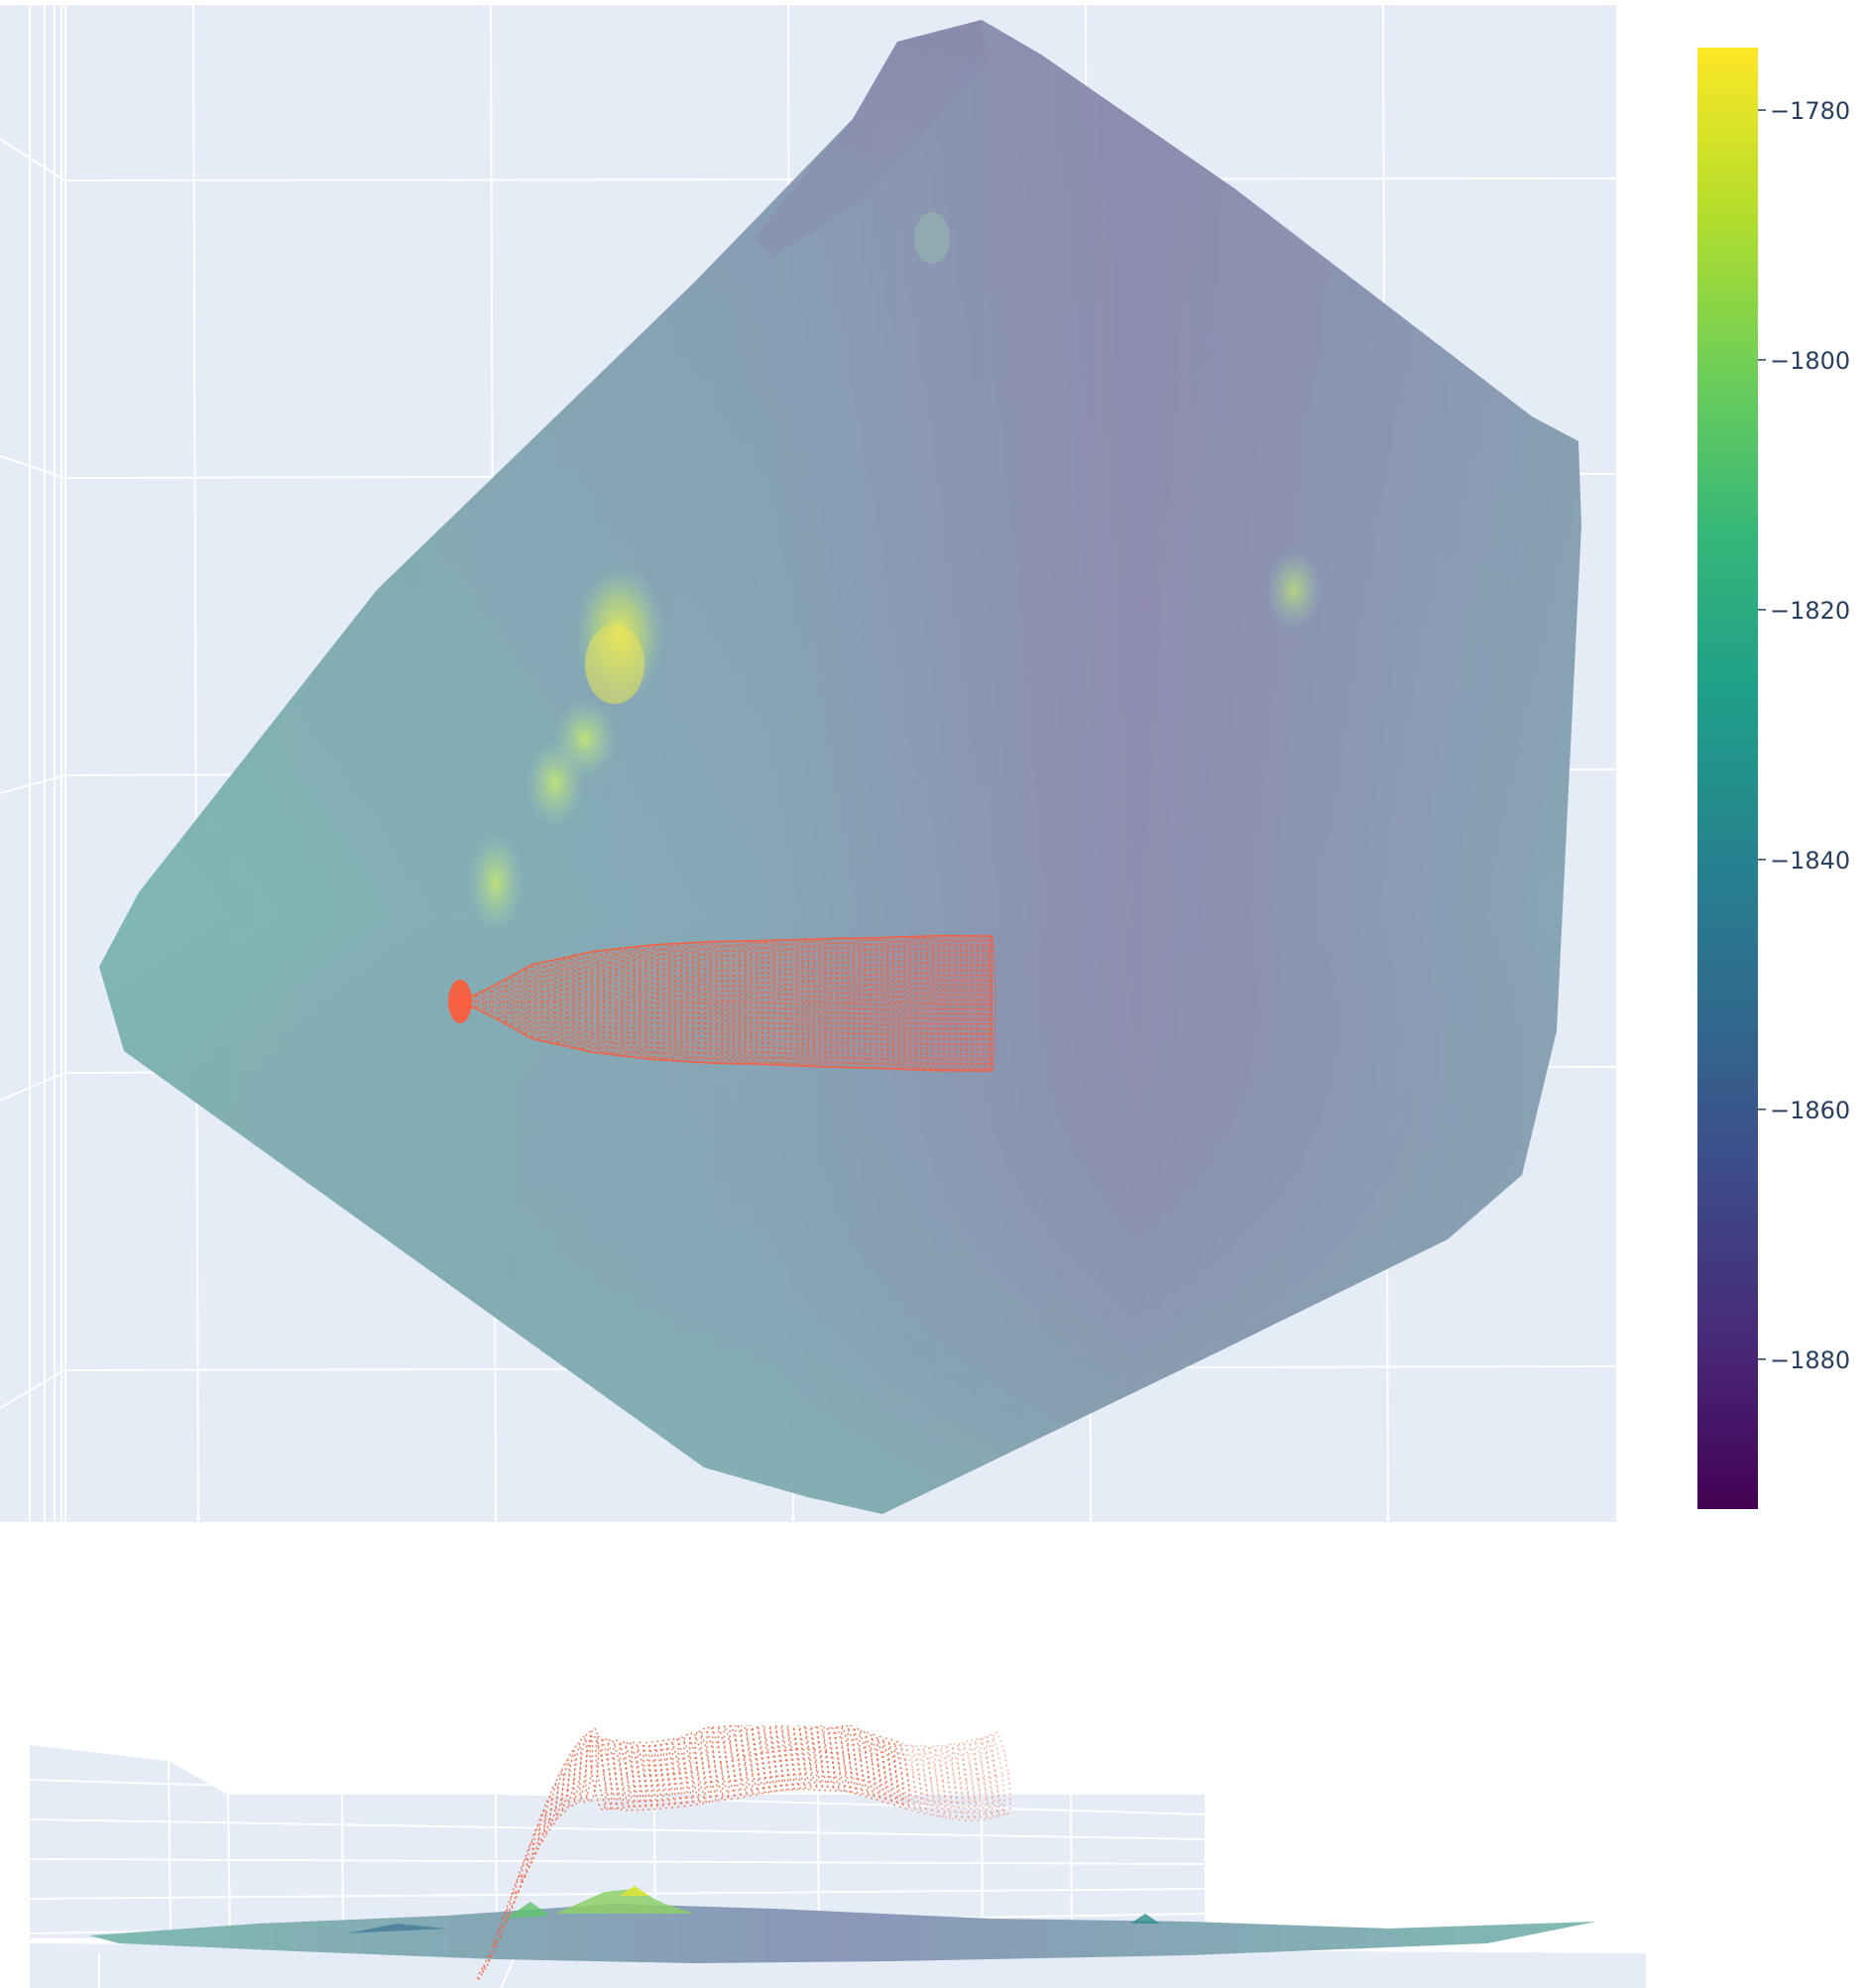 This screenshot has height=1988, width=1865. I want to click on colorbar: −1780 −1800 −1820 −1840 −1860 −1880, so click(1773, 778).